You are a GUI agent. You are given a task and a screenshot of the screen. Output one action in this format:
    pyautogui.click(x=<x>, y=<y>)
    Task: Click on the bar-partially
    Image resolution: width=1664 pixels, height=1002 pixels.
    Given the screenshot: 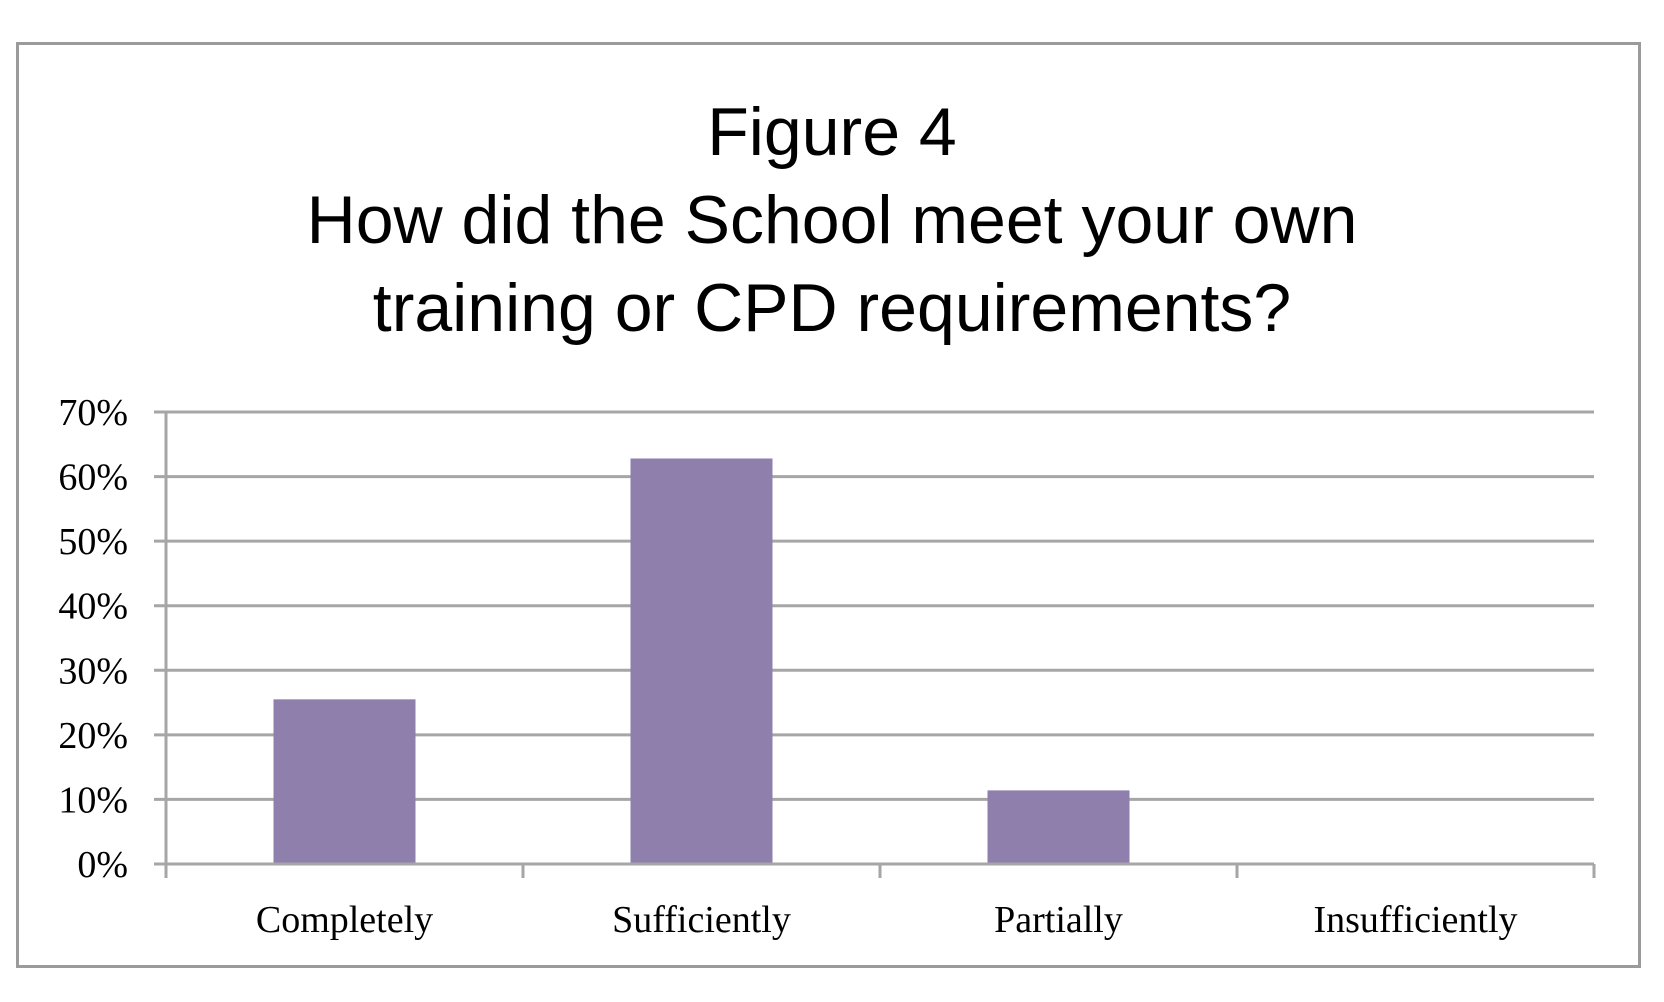 What is the action you would take?
    pyautogui.click(x=1058, y=827)
    